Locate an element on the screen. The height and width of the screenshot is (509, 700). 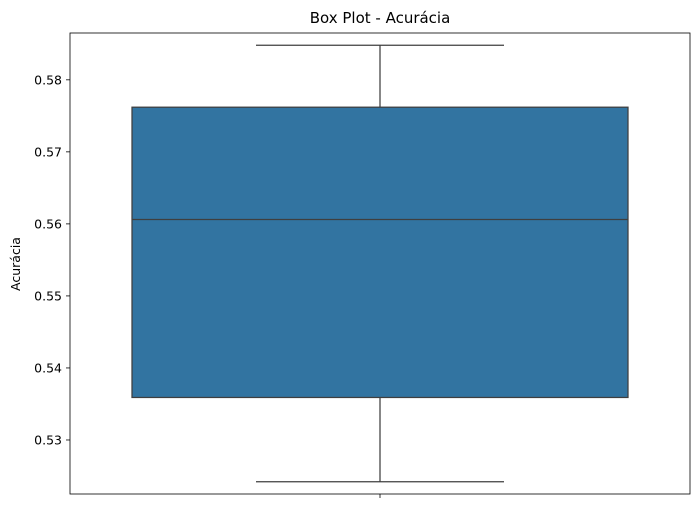
y-axis-label: Acurácia is located at coordinates (15, 264).